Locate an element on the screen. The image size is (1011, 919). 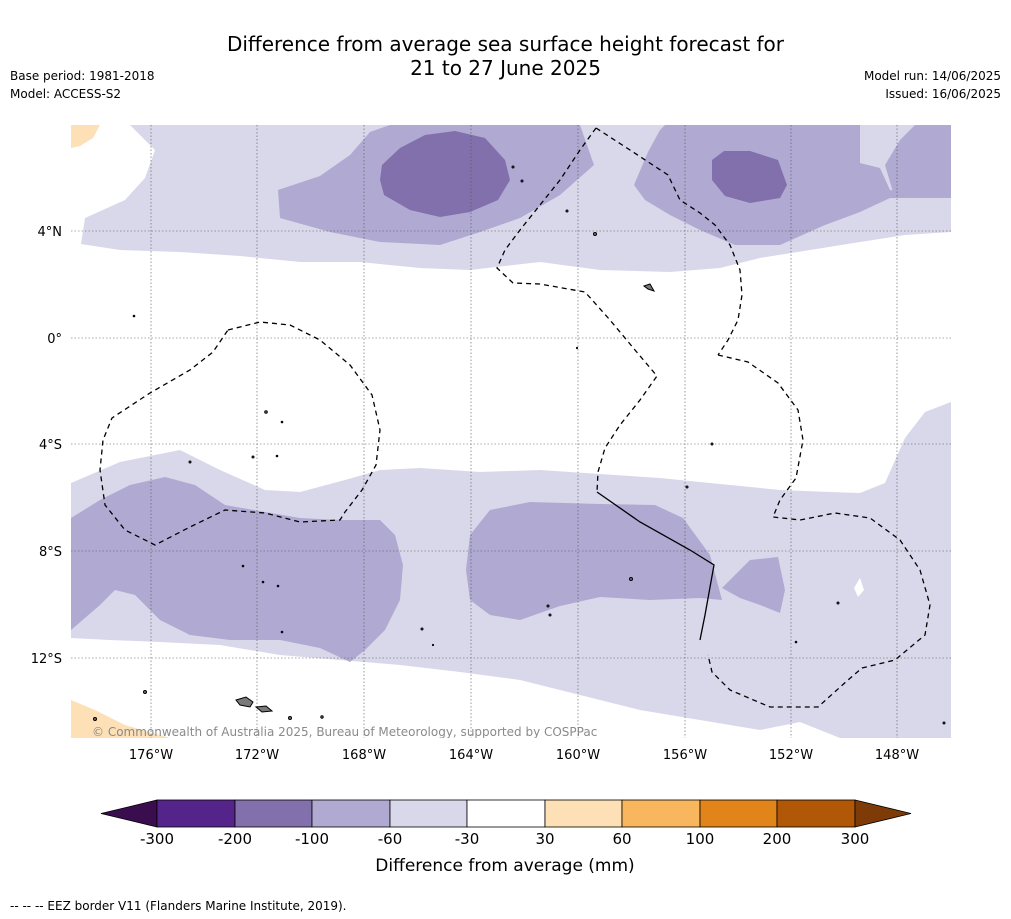
colorbar-tick-labels: -300 -200 -100 -60 -30 30 60 100 200 300 is located at coordinates (504, 839).